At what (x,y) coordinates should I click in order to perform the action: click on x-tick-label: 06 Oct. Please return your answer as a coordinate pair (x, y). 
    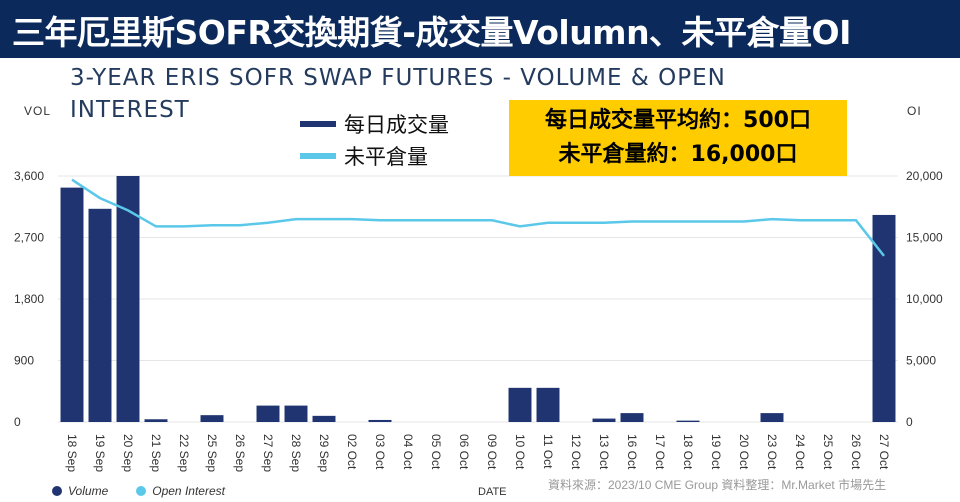
    Looking at the image, I should click on (464, 452).